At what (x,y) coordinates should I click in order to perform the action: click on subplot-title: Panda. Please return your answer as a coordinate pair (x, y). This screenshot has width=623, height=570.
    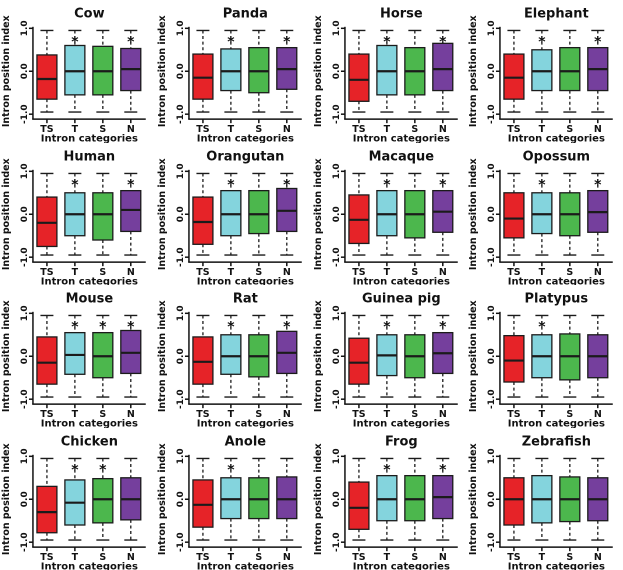
    Looking at the image, I should click on (245, 13).